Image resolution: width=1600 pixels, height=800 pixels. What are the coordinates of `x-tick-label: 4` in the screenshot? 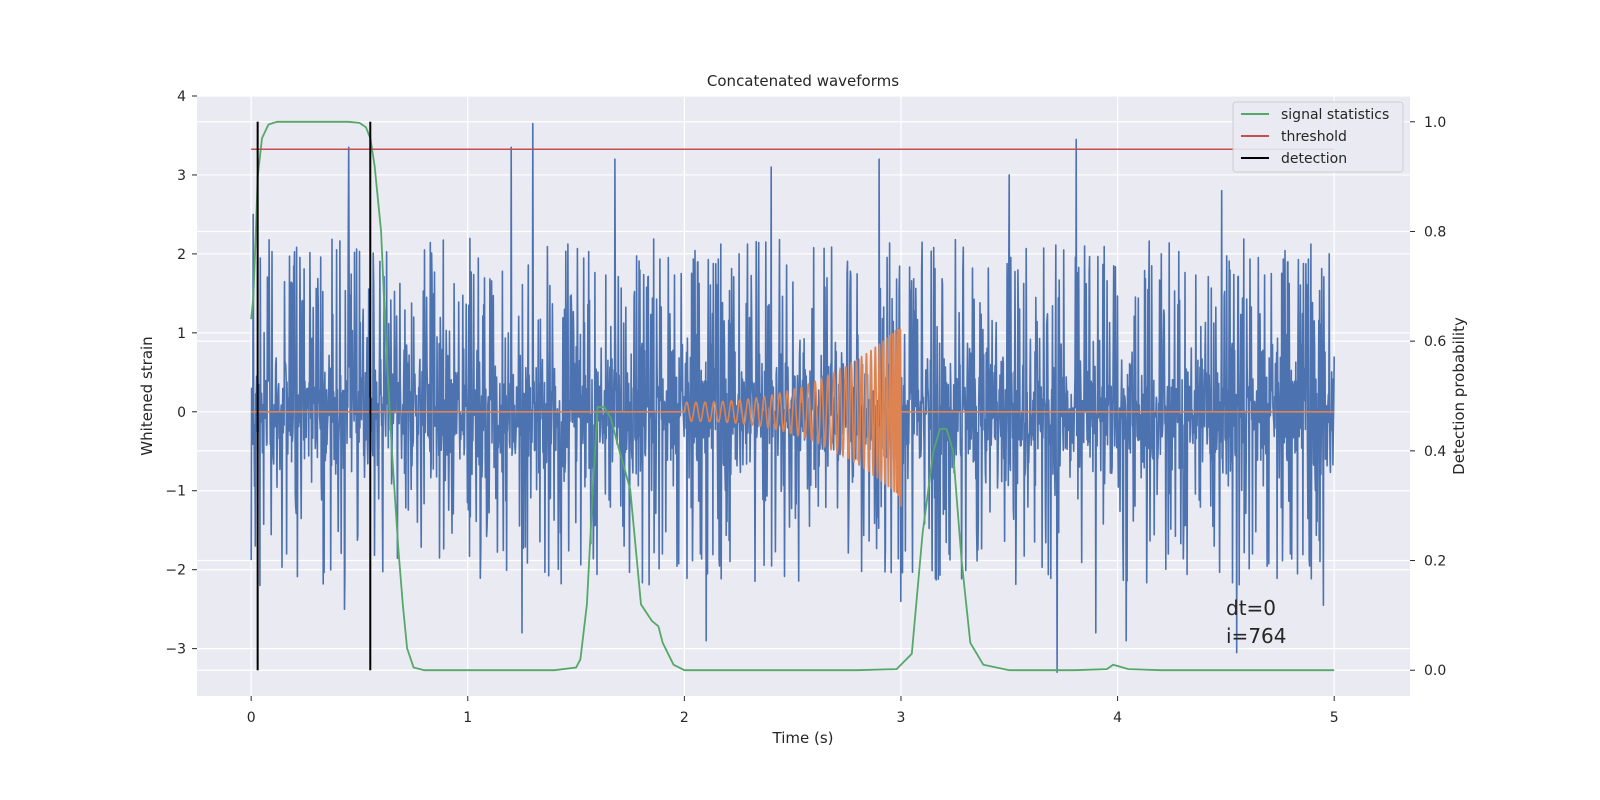 It's located at (1117, 718).